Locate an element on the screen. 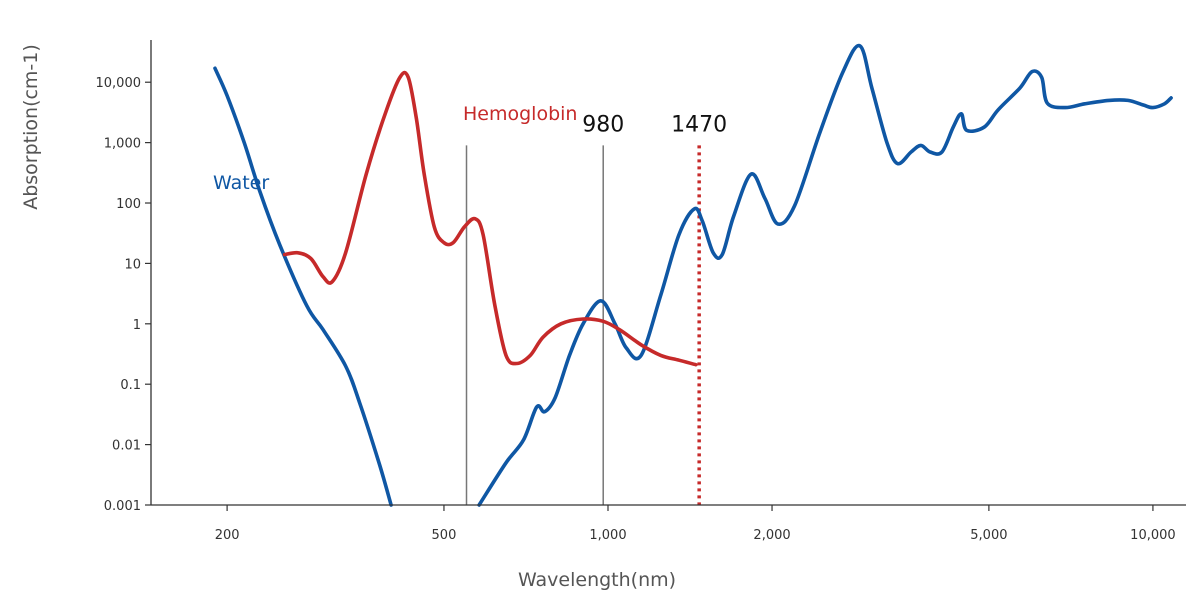 This screenshot has height=609, width=1200. y-tick-label: 1 is located at coordinates (137, 325).